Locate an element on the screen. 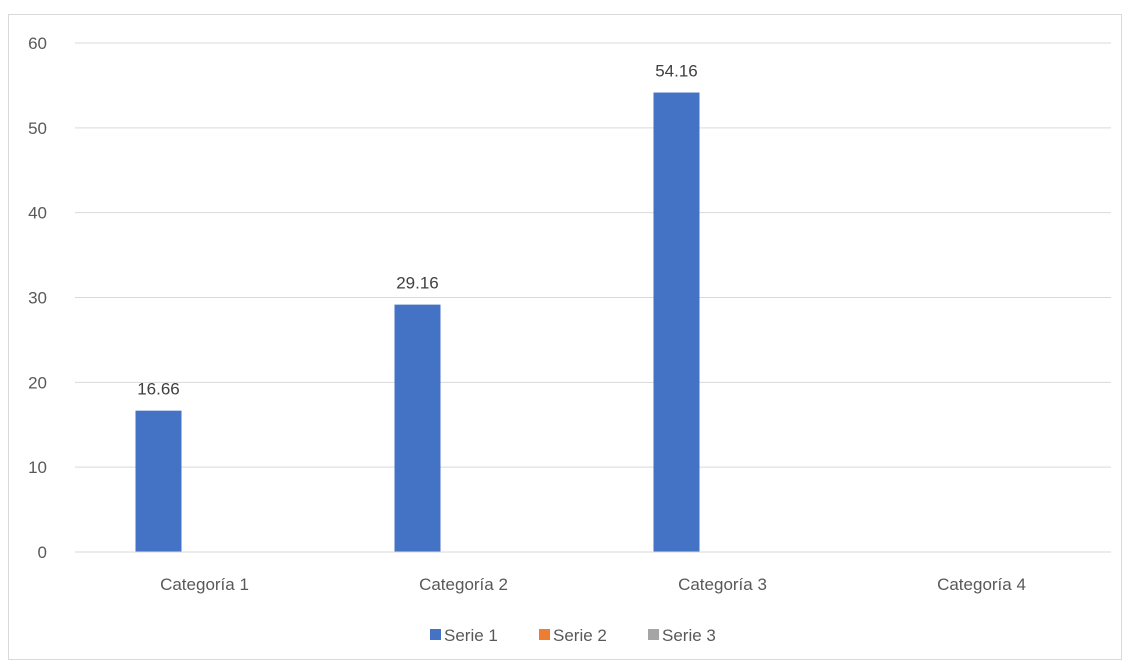  y-tick-30: 30 is located at coordinates (37, 298).